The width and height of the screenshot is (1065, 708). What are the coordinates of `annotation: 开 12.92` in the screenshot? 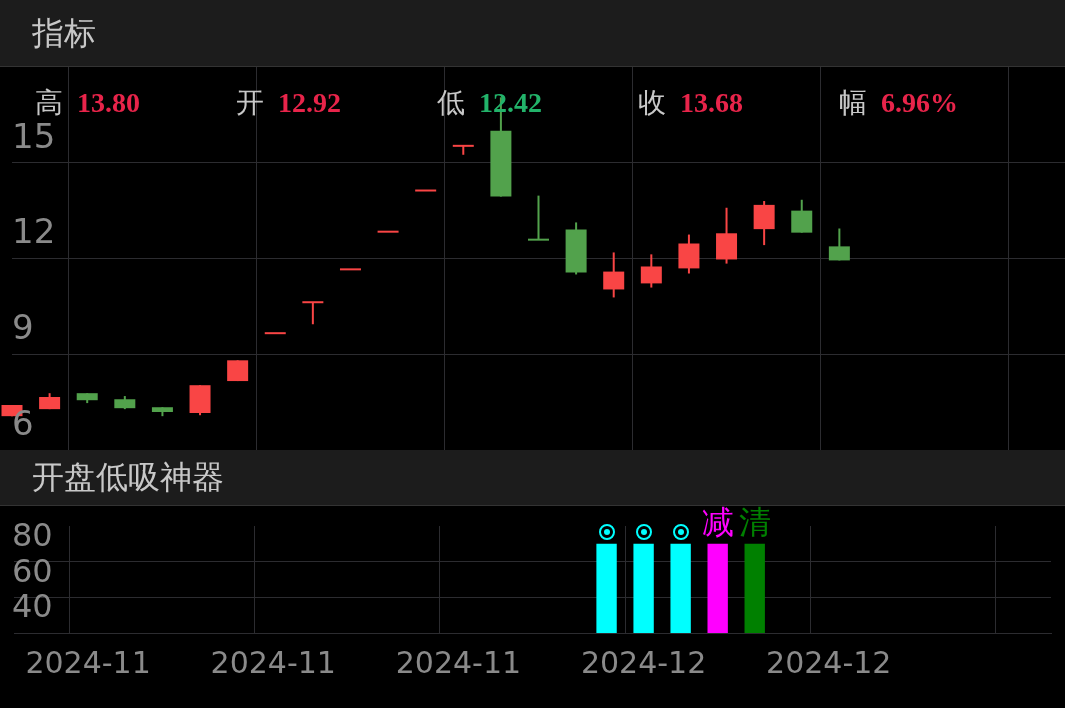 It's located at (288, 102).